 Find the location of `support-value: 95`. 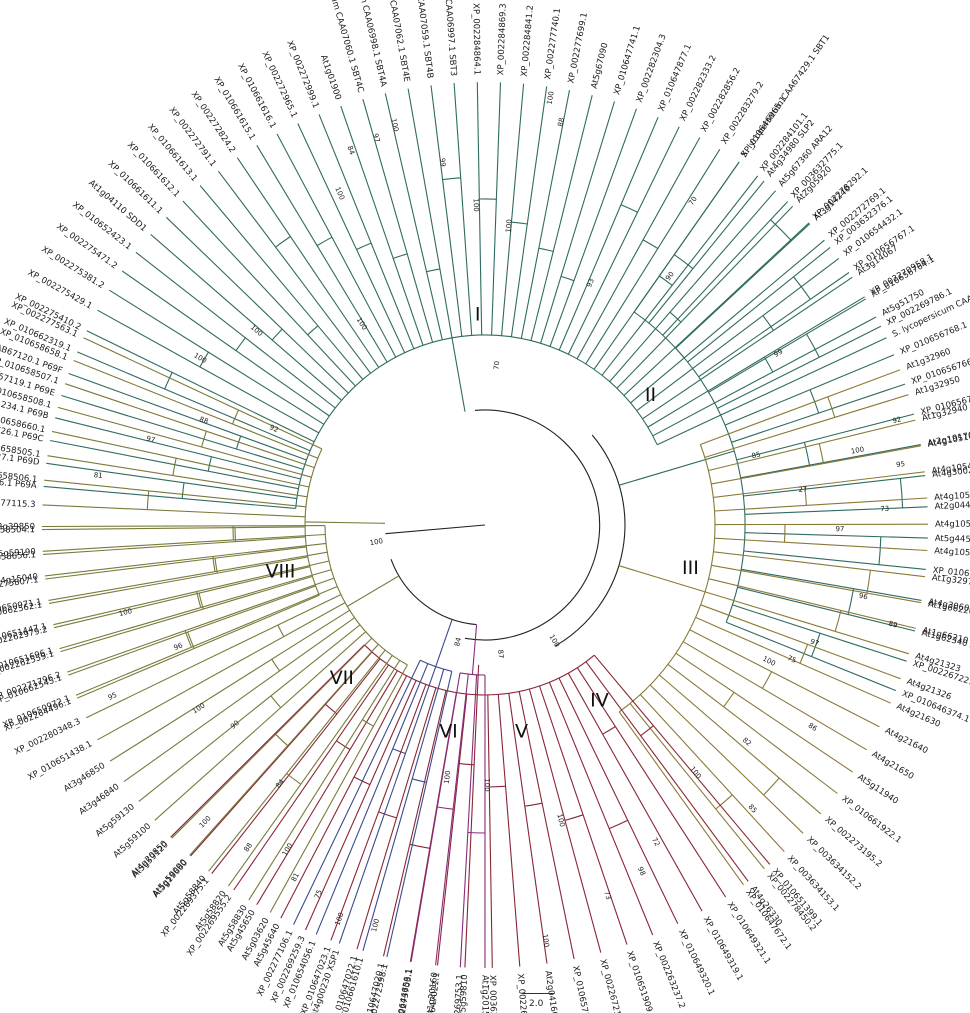

support-value: 95 is located at coordinates (901, 464).